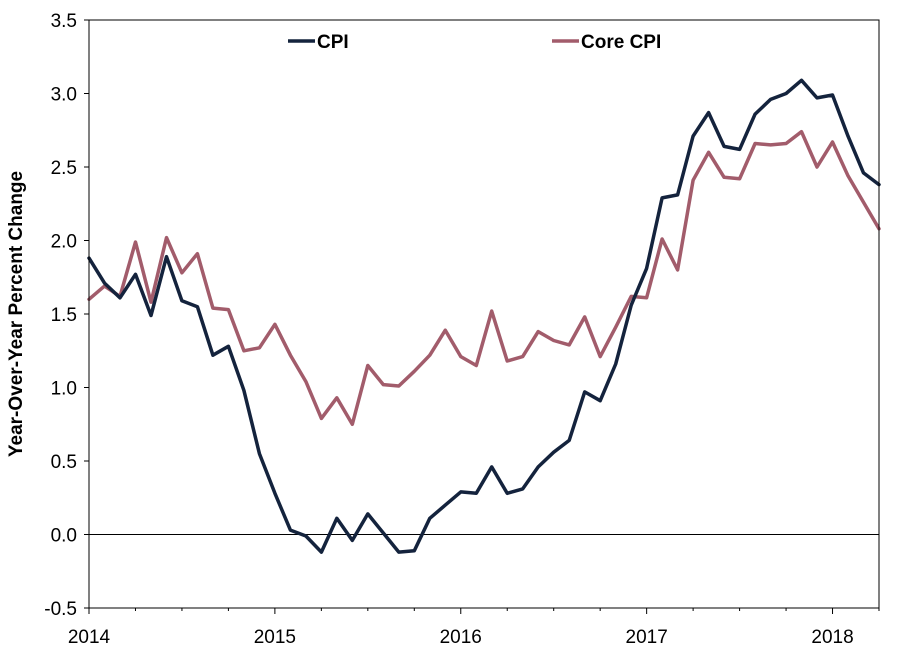  I want to click on x-tick-labels: 2014 2015 2016 2017 2018, so click(461, 637).